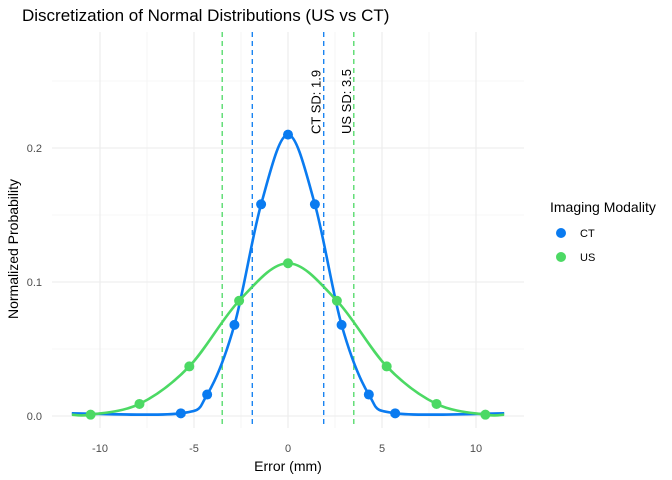 The width and height of the screenshot is (672, 480). What do you see at coordinates (100, 449) in the screenshot?
I see `x-tick-label: -10` at bounding box center [100, 449].